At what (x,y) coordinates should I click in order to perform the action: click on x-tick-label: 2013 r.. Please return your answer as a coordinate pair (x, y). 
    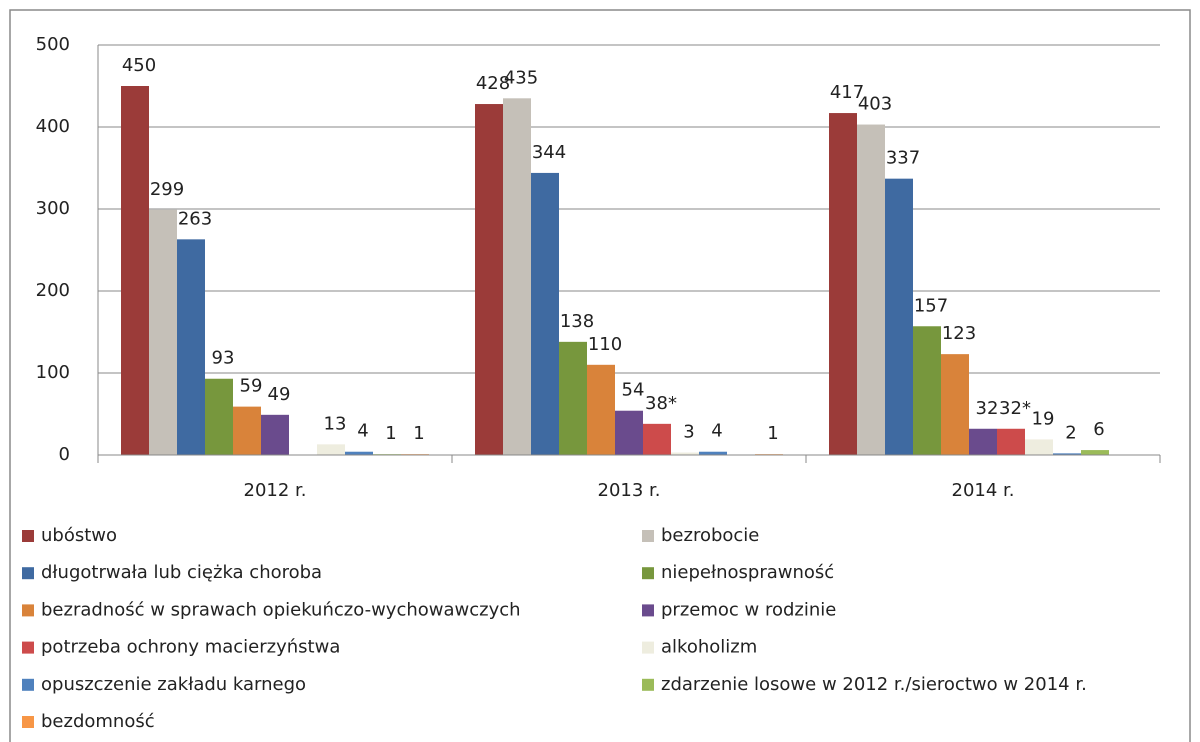
    Looking at the image, I should click on (629, 490).